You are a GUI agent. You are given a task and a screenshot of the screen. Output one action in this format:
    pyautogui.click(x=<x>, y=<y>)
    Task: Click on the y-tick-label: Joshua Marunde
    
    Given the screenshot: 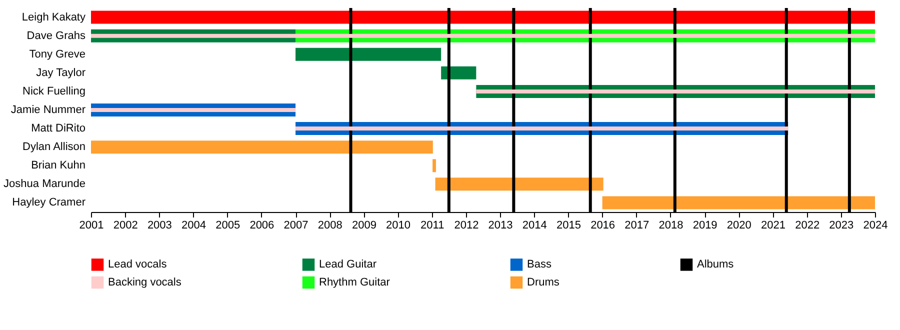 What is the action you would take?
    pyautogui.click(x=45, y=184)
    